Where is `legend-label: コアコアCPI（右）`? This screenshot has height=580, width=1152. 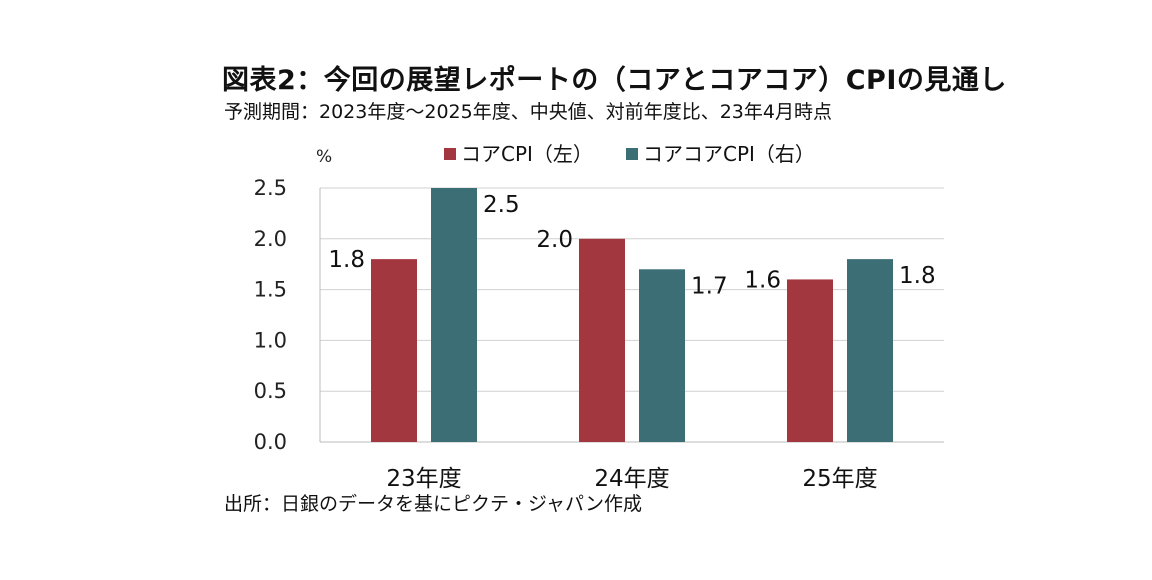 legend-label: コアコアCPI（右） is located at coordinates (729, 154).